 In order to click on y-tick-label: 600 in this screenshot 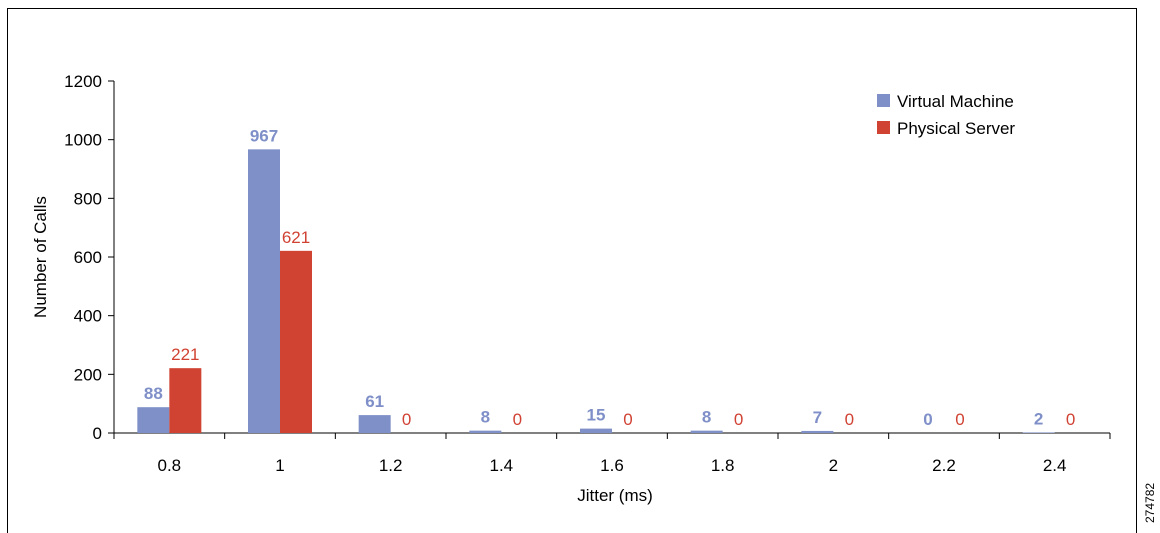, I will do `click(88, 257)`.